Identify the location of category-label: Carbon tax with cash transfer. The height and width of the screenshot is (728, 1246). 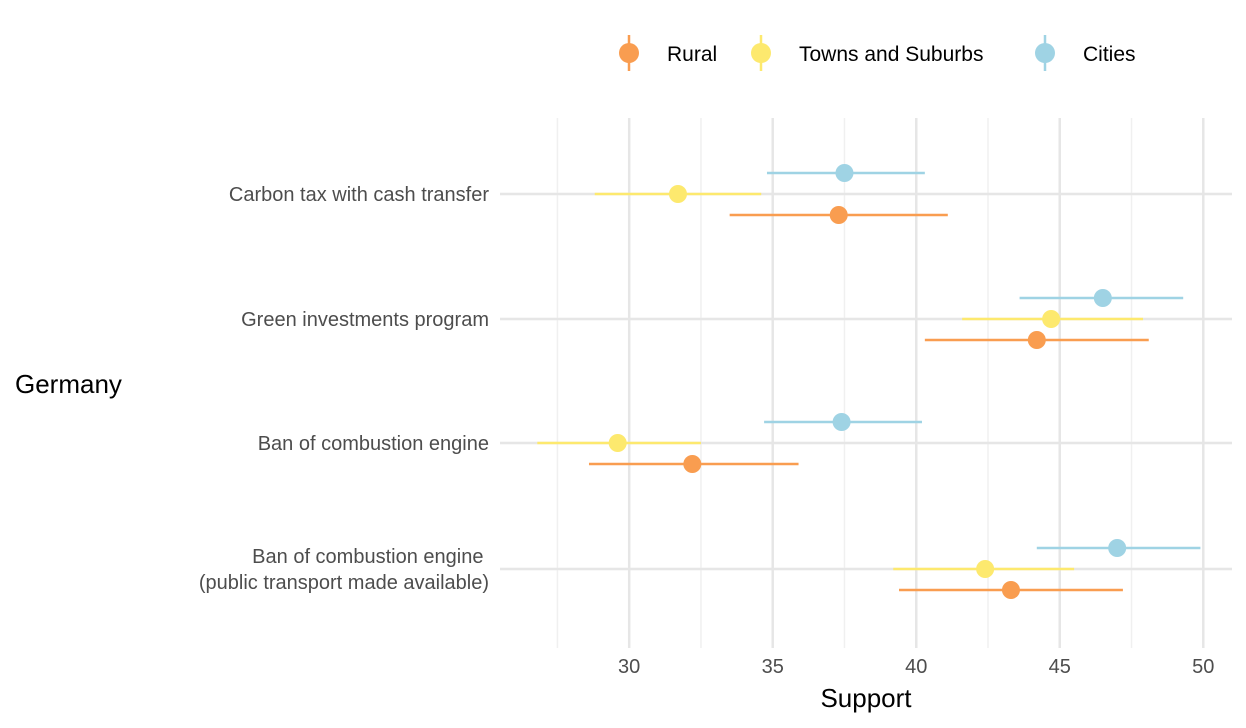
(359, 195).